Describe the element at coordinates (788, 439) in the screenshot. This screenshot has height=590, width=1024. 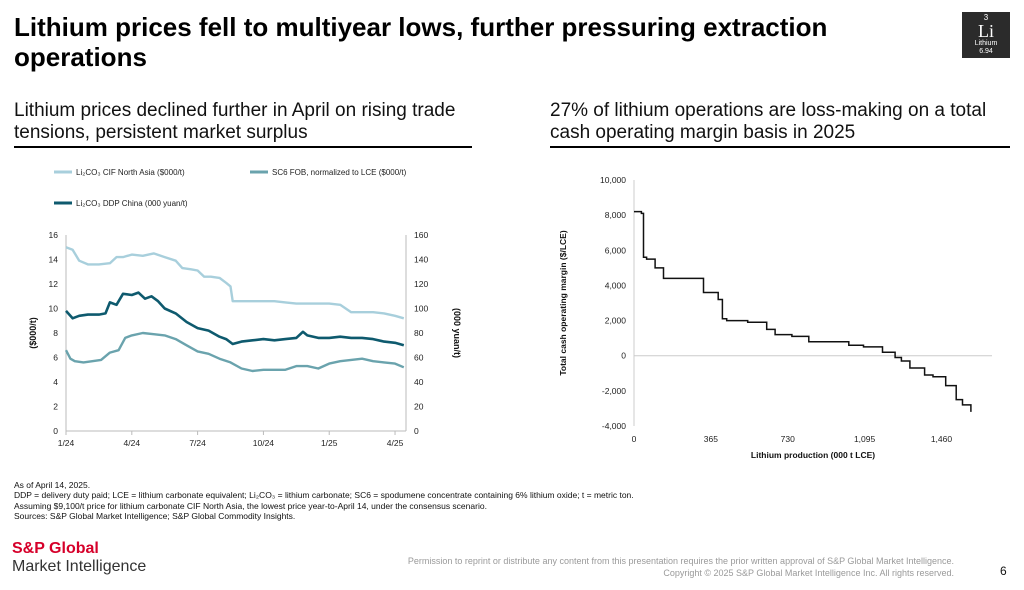
I see `x-tick-label: 730` at that location.